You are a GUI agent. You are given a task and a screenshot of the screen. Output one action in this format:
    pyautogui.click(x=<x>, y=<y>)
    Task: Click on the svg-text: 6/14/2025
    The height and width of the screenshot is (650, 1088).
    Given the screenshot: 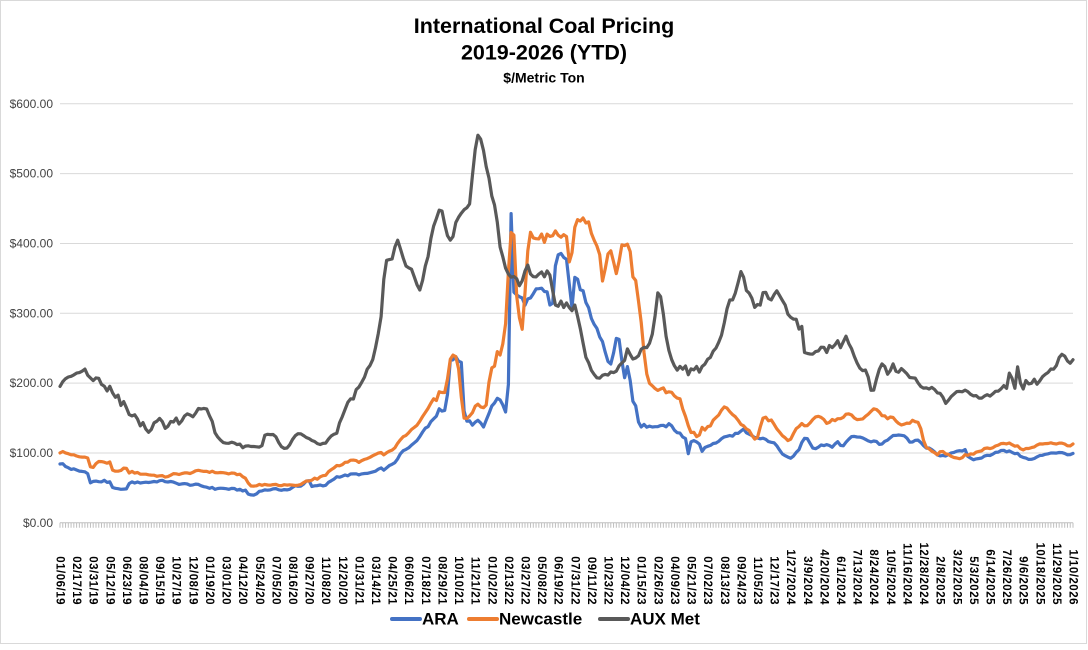 What is the action you would take?
    pyautogui.click(x=990, y=577)
    